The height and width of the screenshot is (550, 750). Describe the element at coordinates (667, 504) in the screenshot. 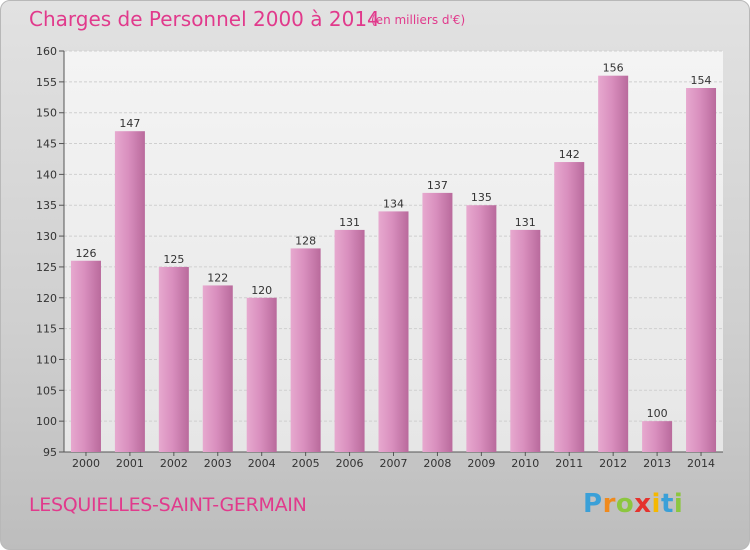

I see `logo-letter: t` at that location.